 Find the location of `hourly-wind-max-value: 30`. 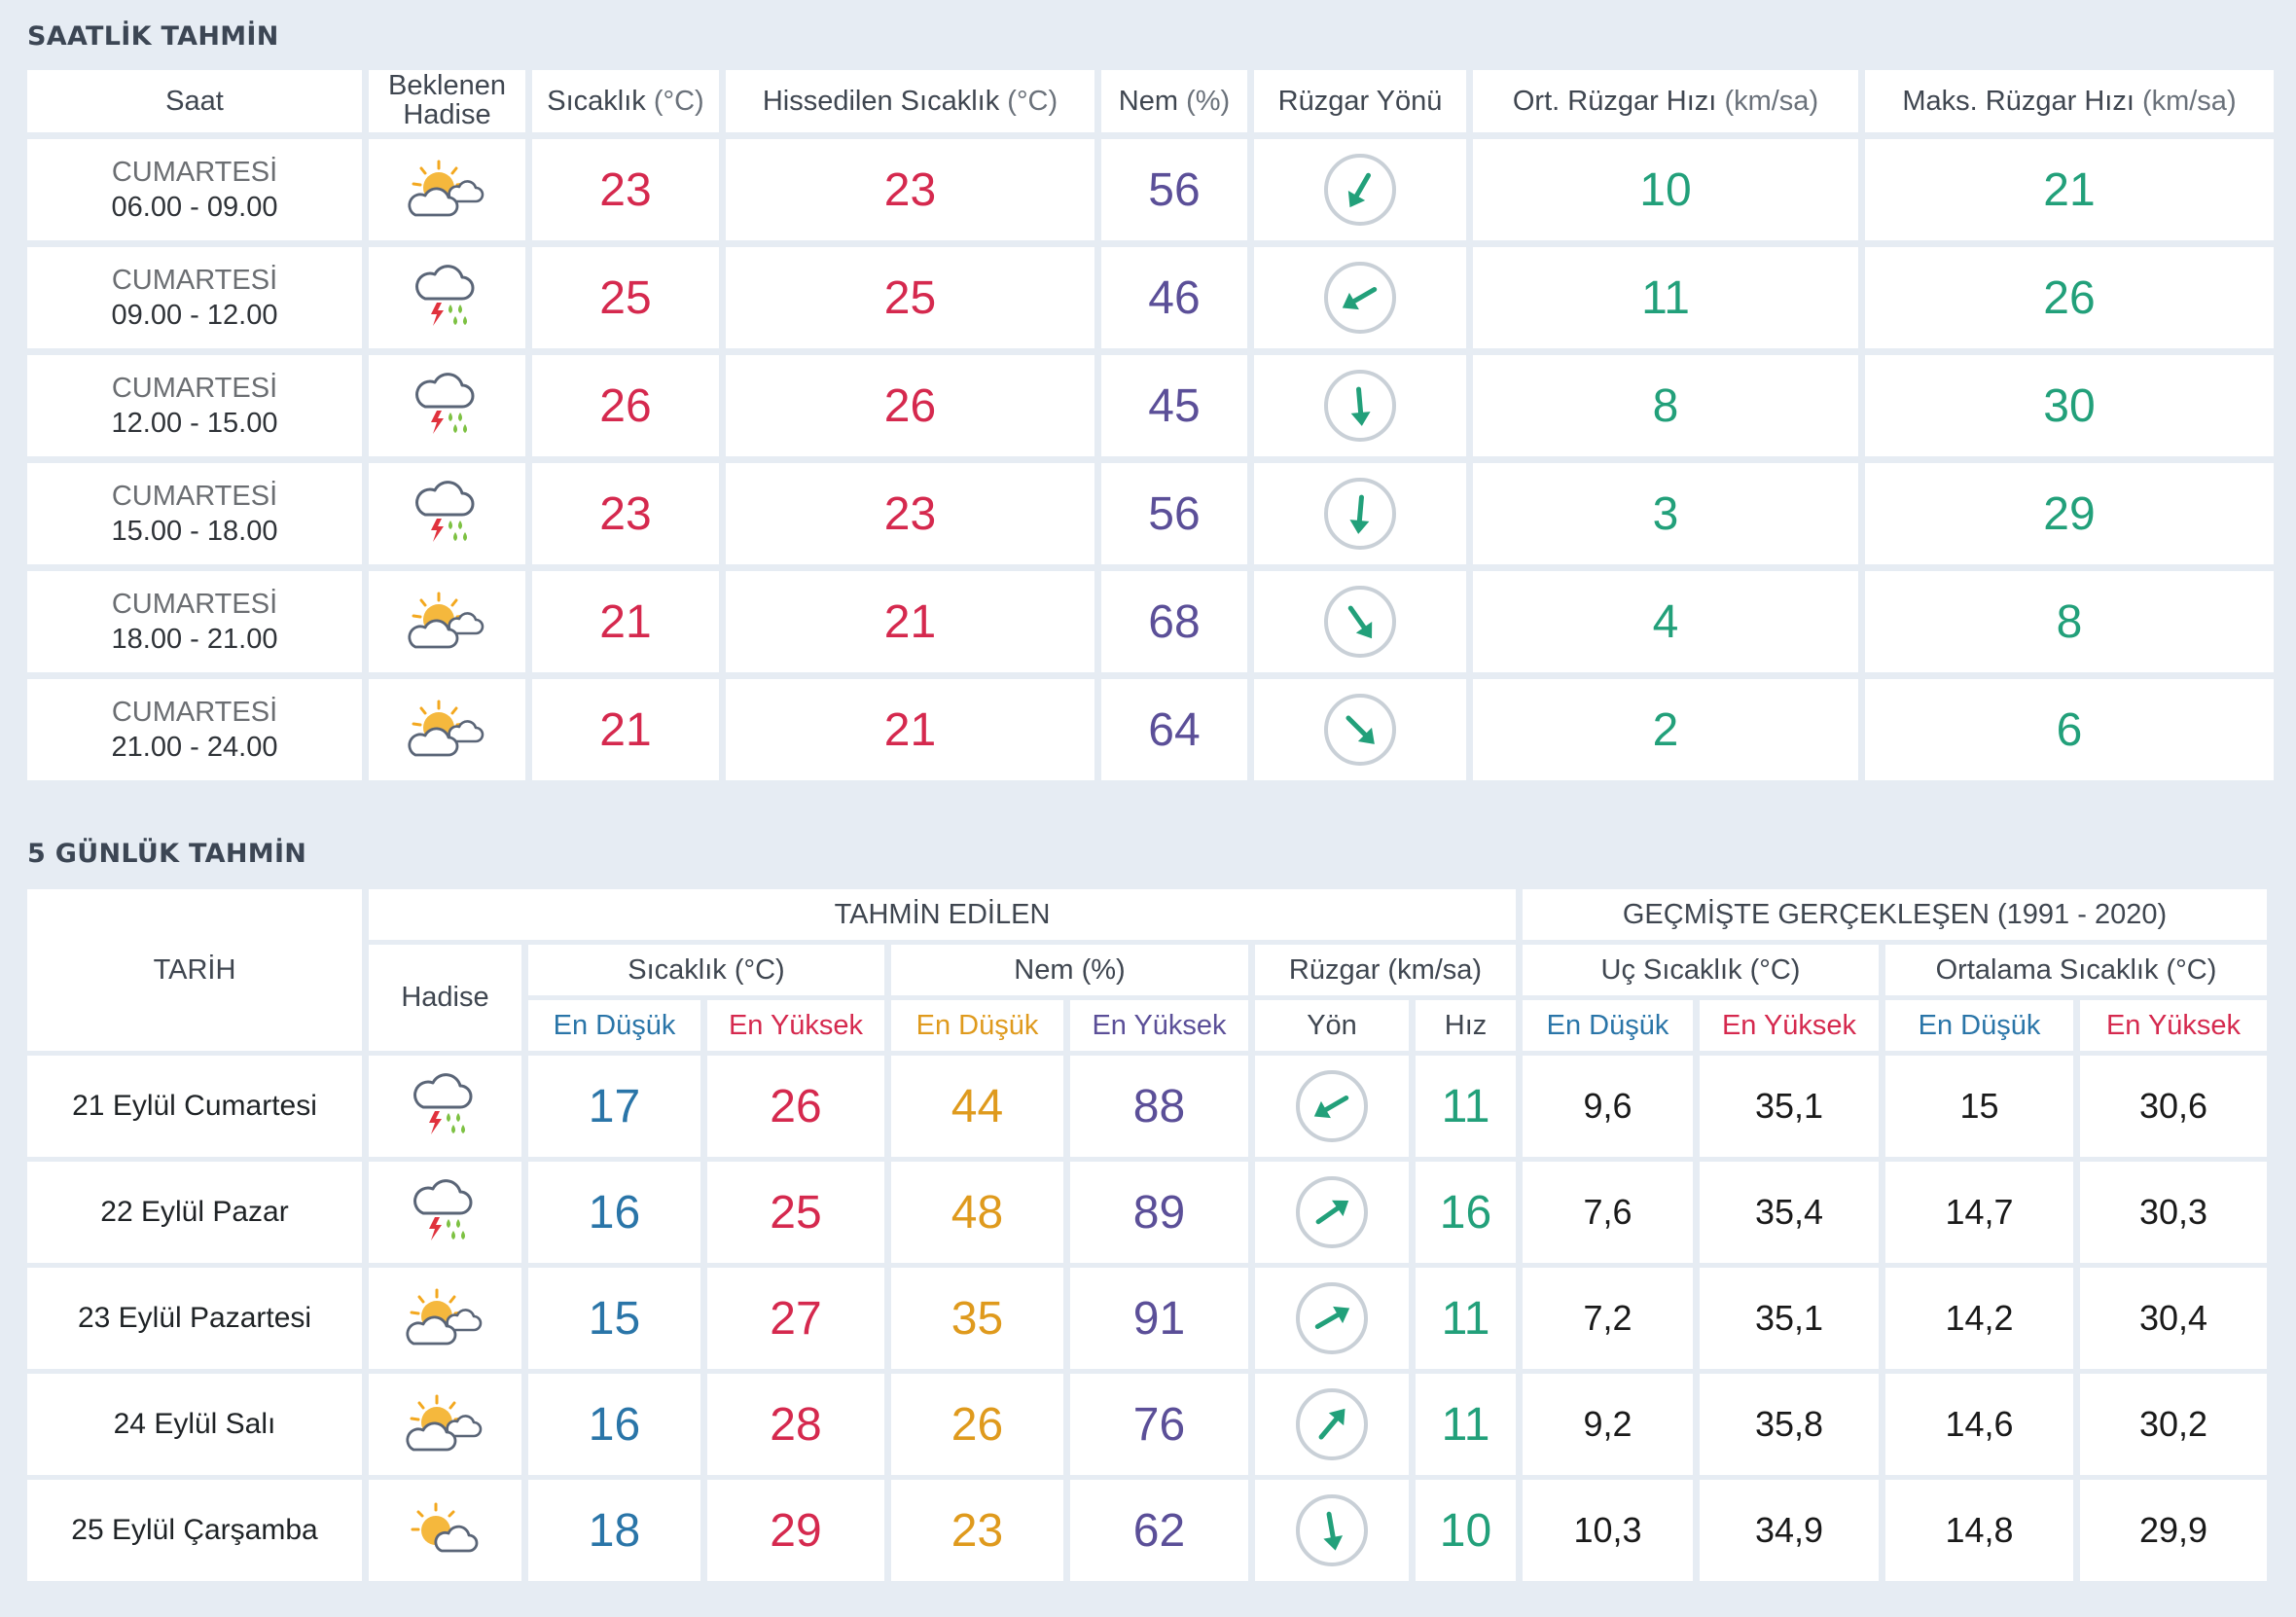

hourly-wind-max-value: 30 is located at coordinates (2069, 405).